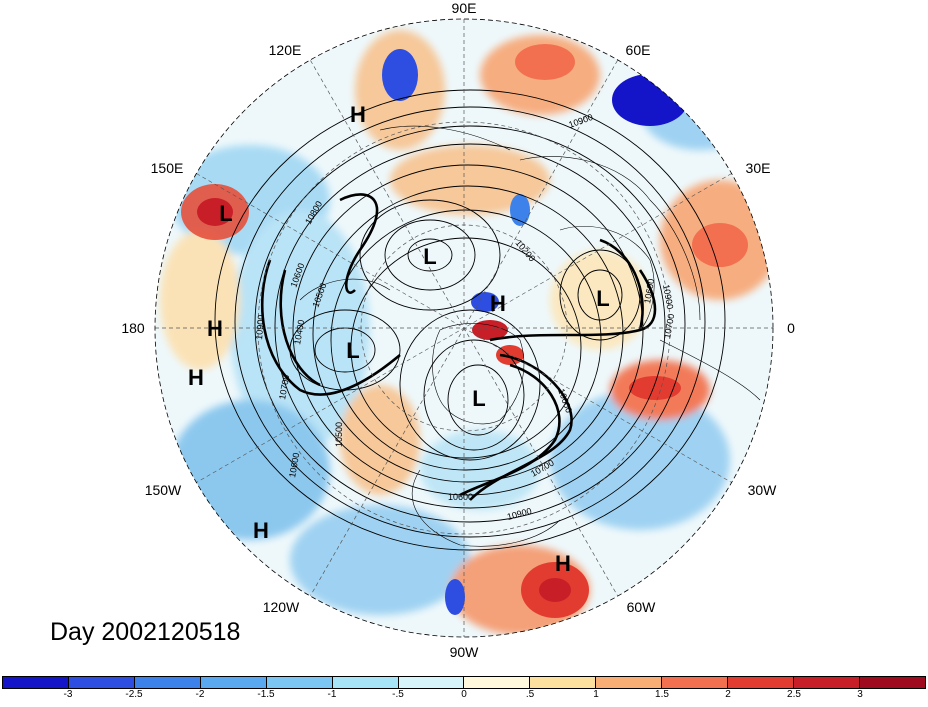 The image size is (928, 707). What do you see at coordinates (163, 490) in the screenshot?
I see `lon-label-150w: 150W` at bounding box center [163, 490].